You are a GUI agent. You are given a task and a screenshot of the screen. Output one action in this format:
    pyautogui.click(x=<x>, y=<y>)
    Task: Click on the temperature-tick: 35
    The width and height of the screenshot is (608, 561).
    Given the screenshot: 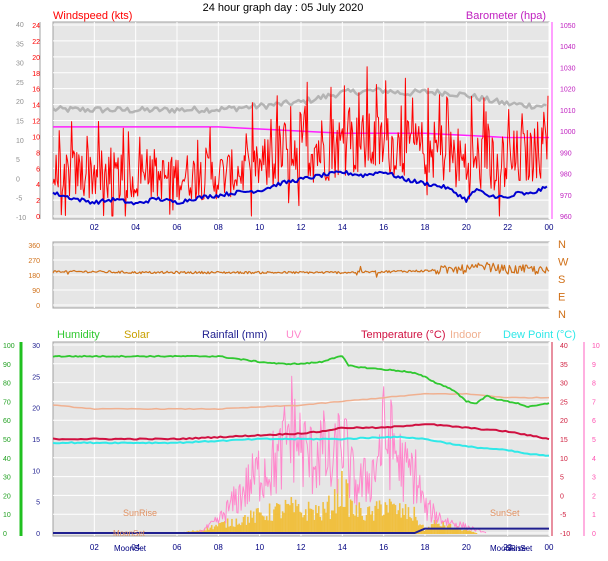 What is the action you would take?
    pyautogui.click(x=564, y=365)
    